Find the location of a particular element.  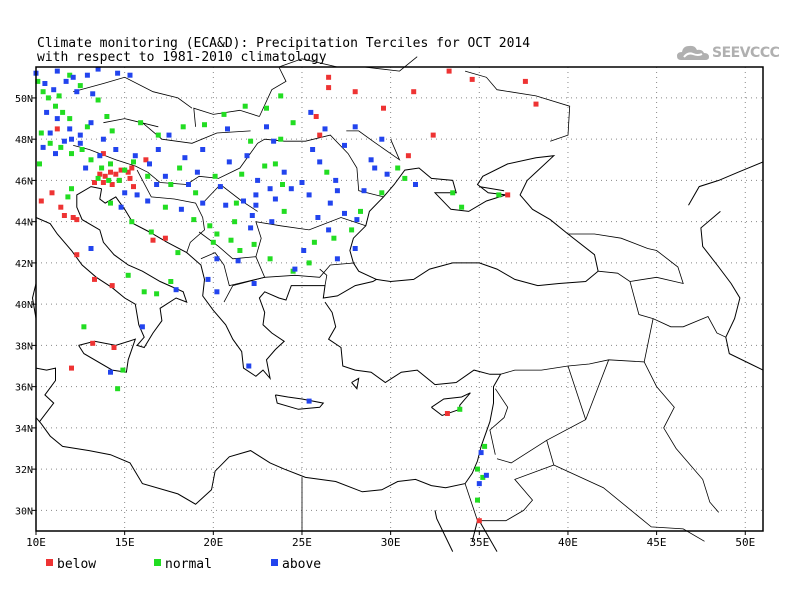

y-tick-label: 44N is located at coordinates (24, 223).